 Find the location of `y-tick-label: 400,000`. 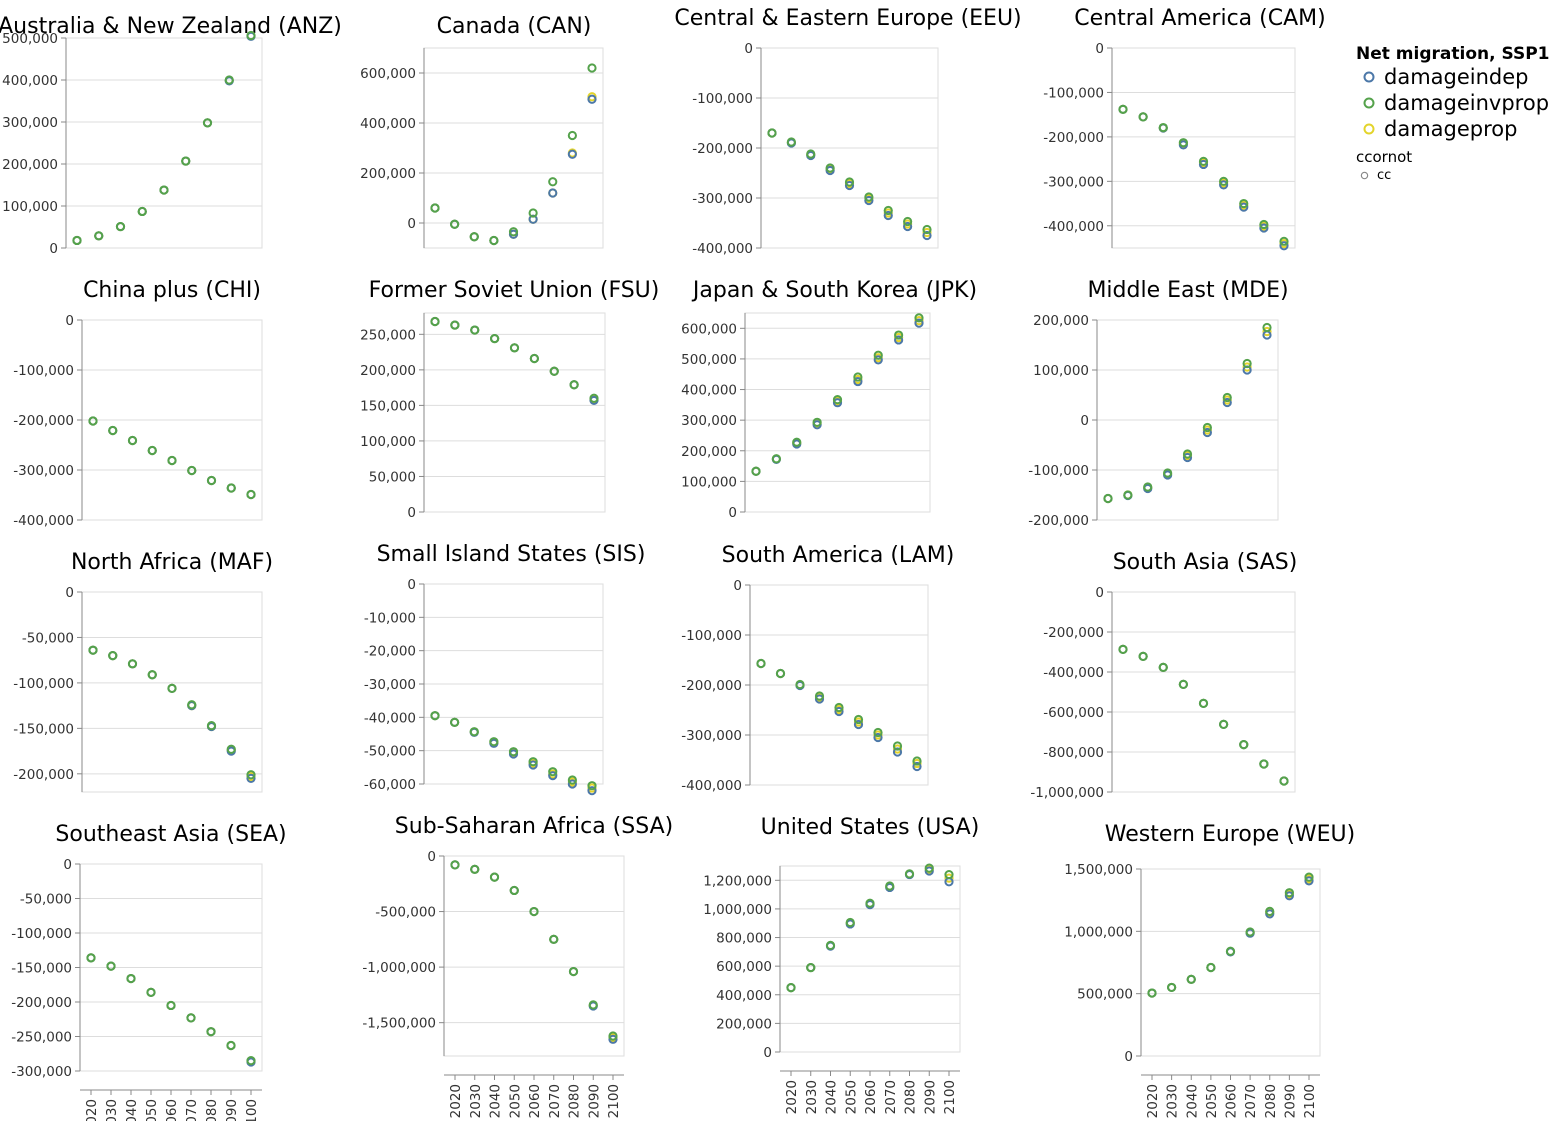

y-tick-label: 400,000 is located at coordinates (709, 391).